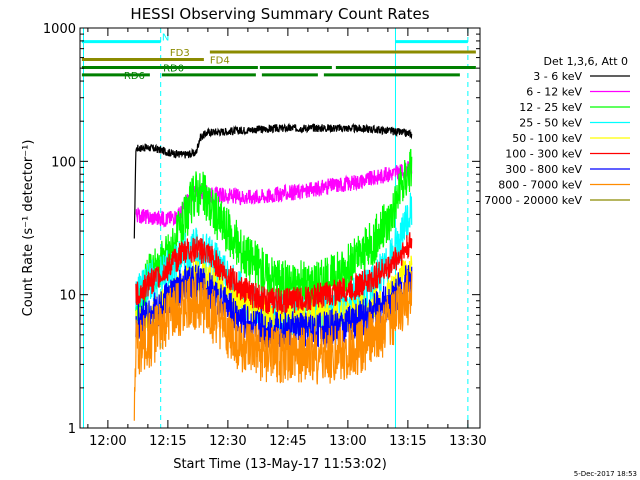 Image resolution: width=640 pixels, height=480 pixels. Describe the element at coordinates (467, 441) in the screenshot. I see `x-tick-label: 13:30` at that location.